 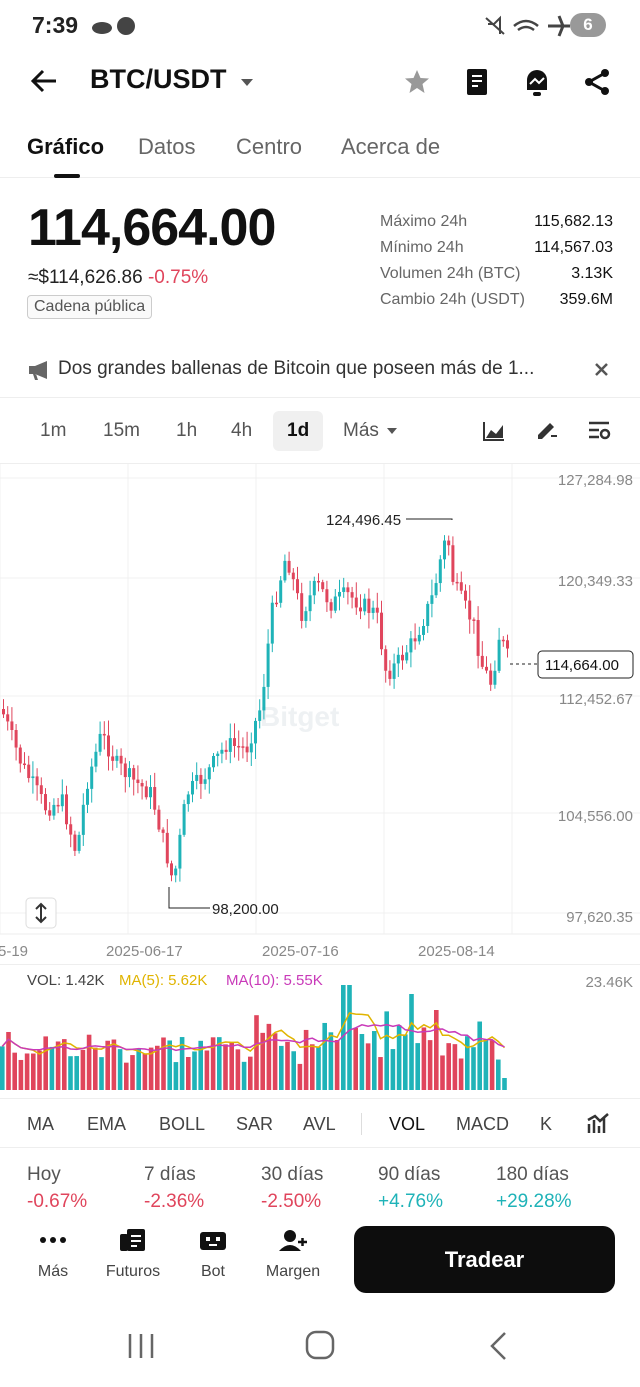 I want to click on active-tab-indicator, so click(x=67, y=176).